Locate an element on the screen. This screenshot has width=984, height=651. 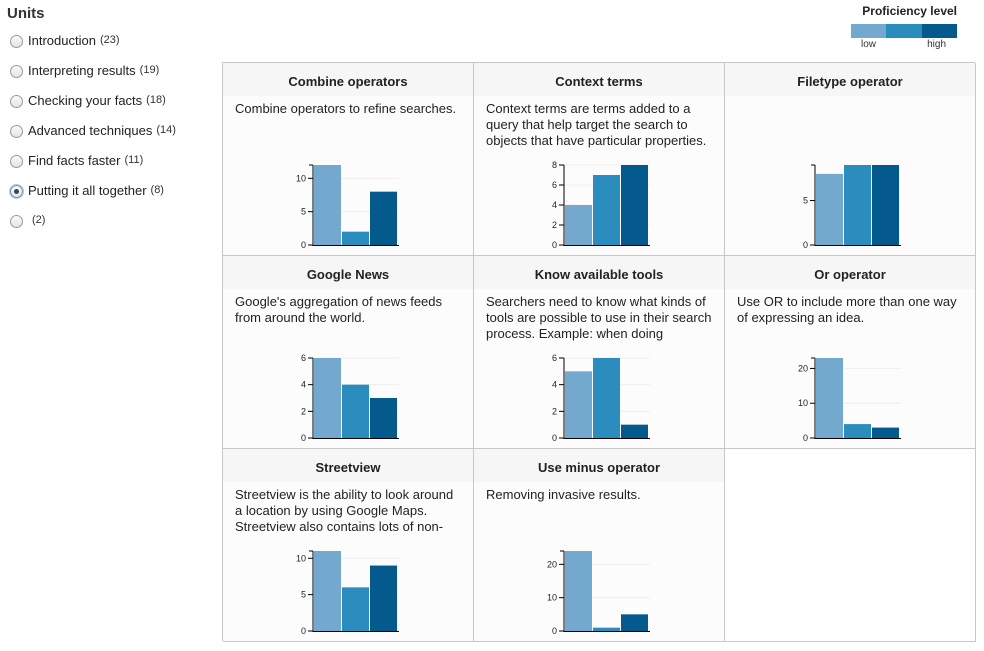
unit-count: (23) is located at coordinates (109, 40).